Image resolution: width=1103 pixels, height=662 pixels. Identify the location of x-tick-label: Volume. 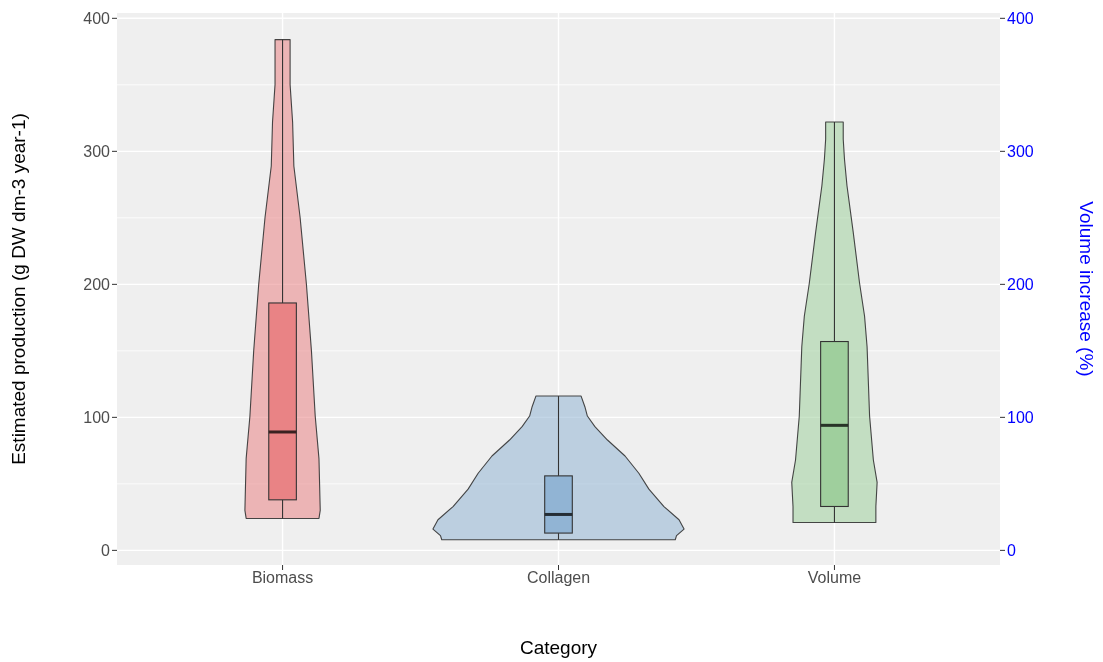
(834, 578).